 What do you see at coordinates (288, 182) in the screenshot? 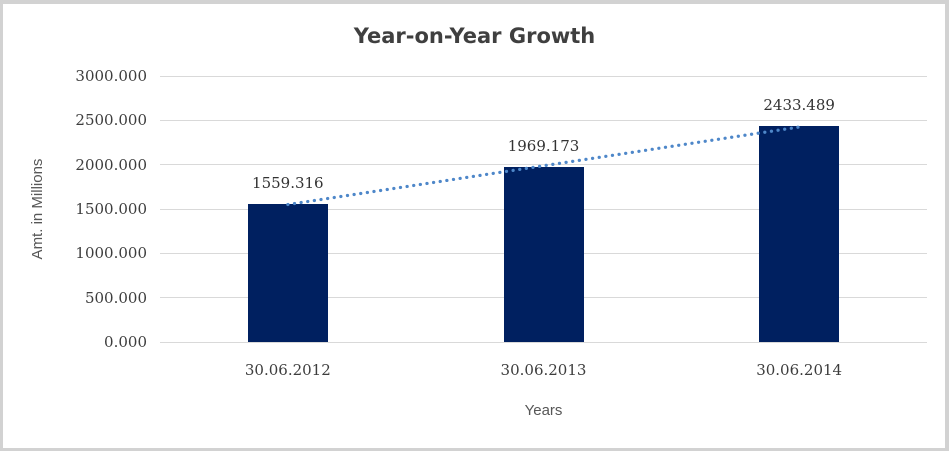
I see `data-label: 1559.316` at bounding box center [288, 182].